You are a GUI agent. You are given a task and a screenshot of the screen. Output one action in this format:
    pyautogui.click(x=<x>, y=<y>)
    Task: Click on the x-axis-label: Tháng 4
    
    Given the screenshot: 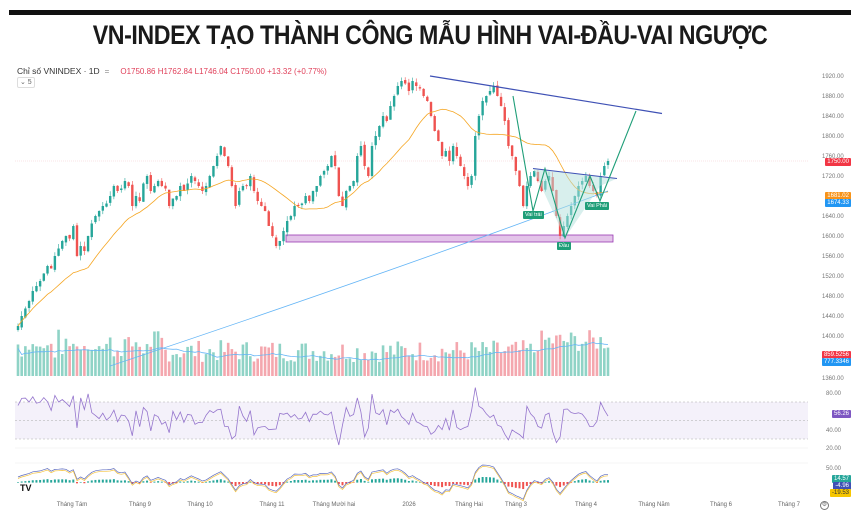 What is the action you would take?
    pyautogui.click(x=586, y=505)
    